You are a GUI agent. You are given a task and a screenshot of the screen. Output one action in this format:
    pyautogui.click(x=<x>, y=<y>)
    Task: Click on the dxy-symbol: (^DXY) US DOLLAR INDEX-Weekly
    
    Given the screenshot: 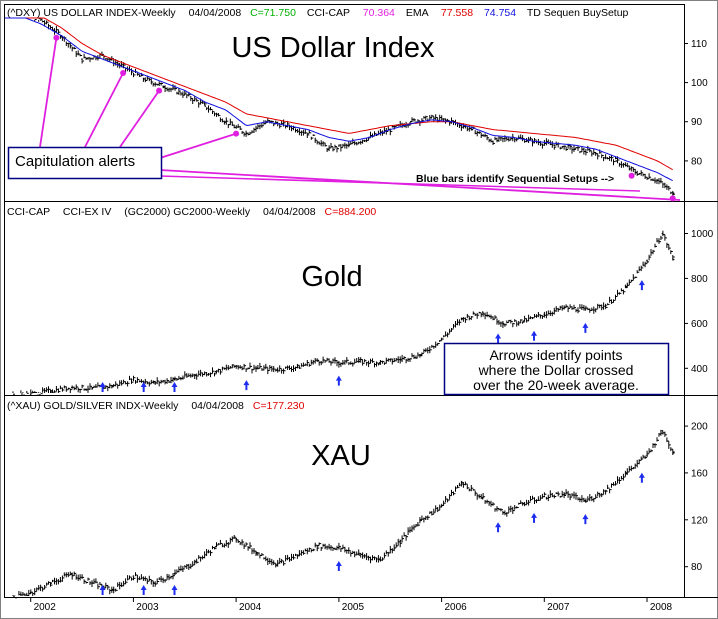 What is the action you would take?
    pyautogui.click(x=91, y=13)
    